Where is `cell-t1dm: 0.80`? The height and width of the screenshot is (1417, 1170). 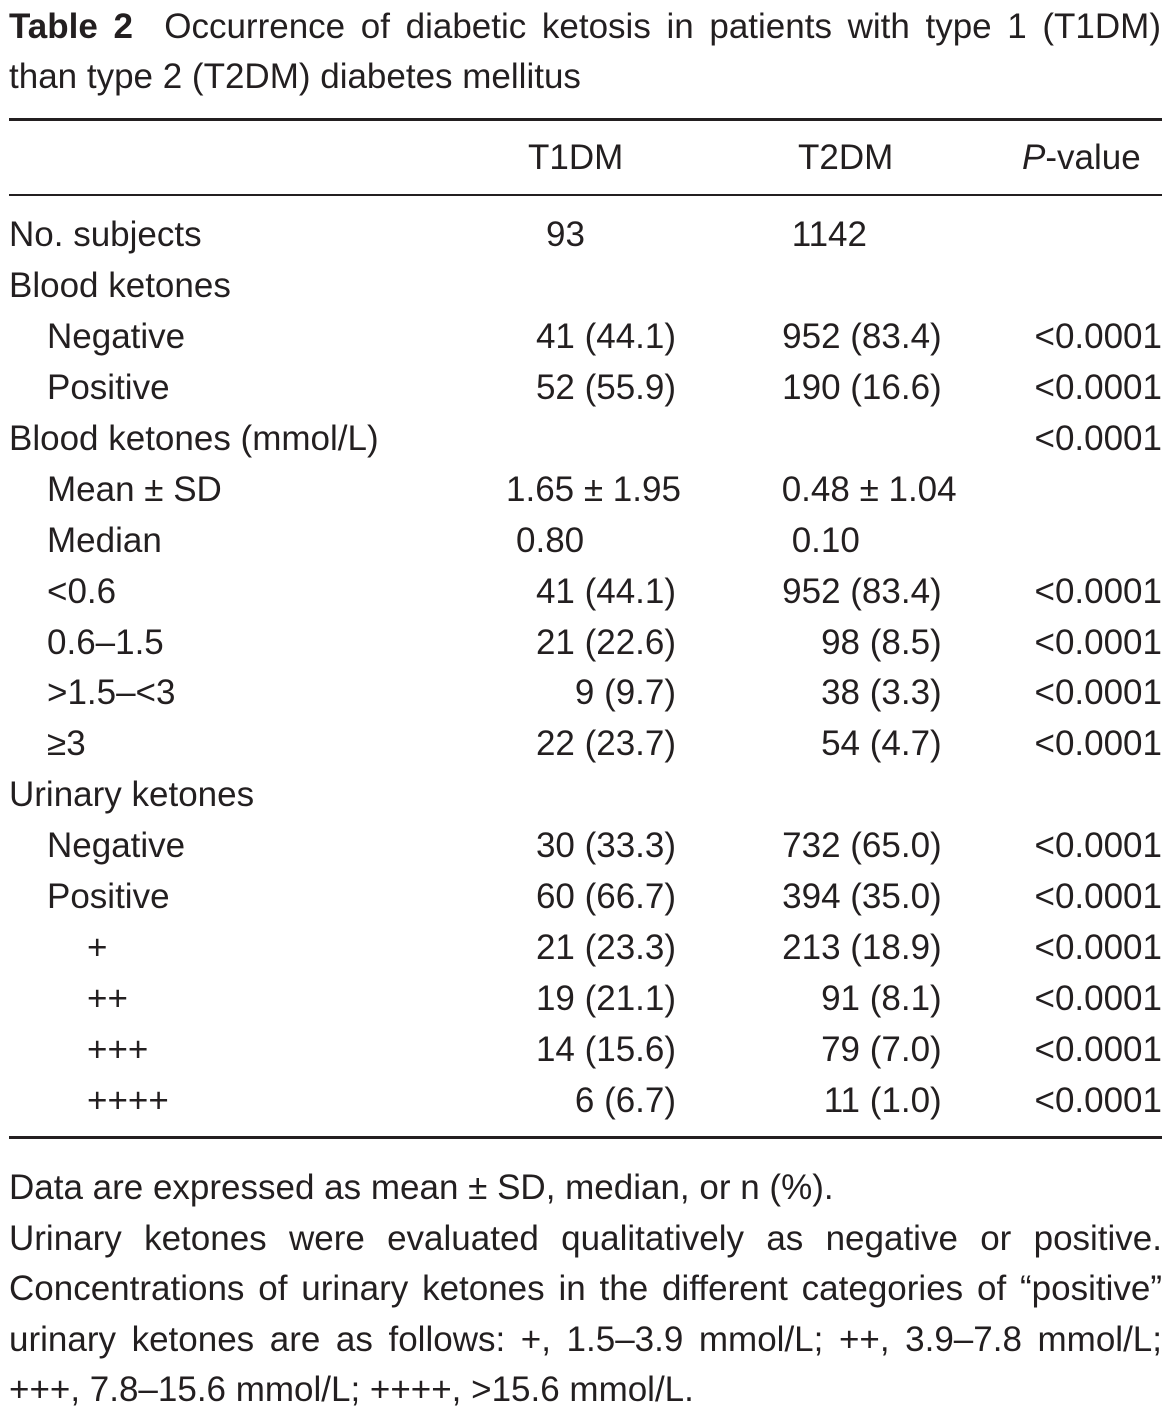
cell-t1dm: 0.80 is located at coordinates (619, 540).